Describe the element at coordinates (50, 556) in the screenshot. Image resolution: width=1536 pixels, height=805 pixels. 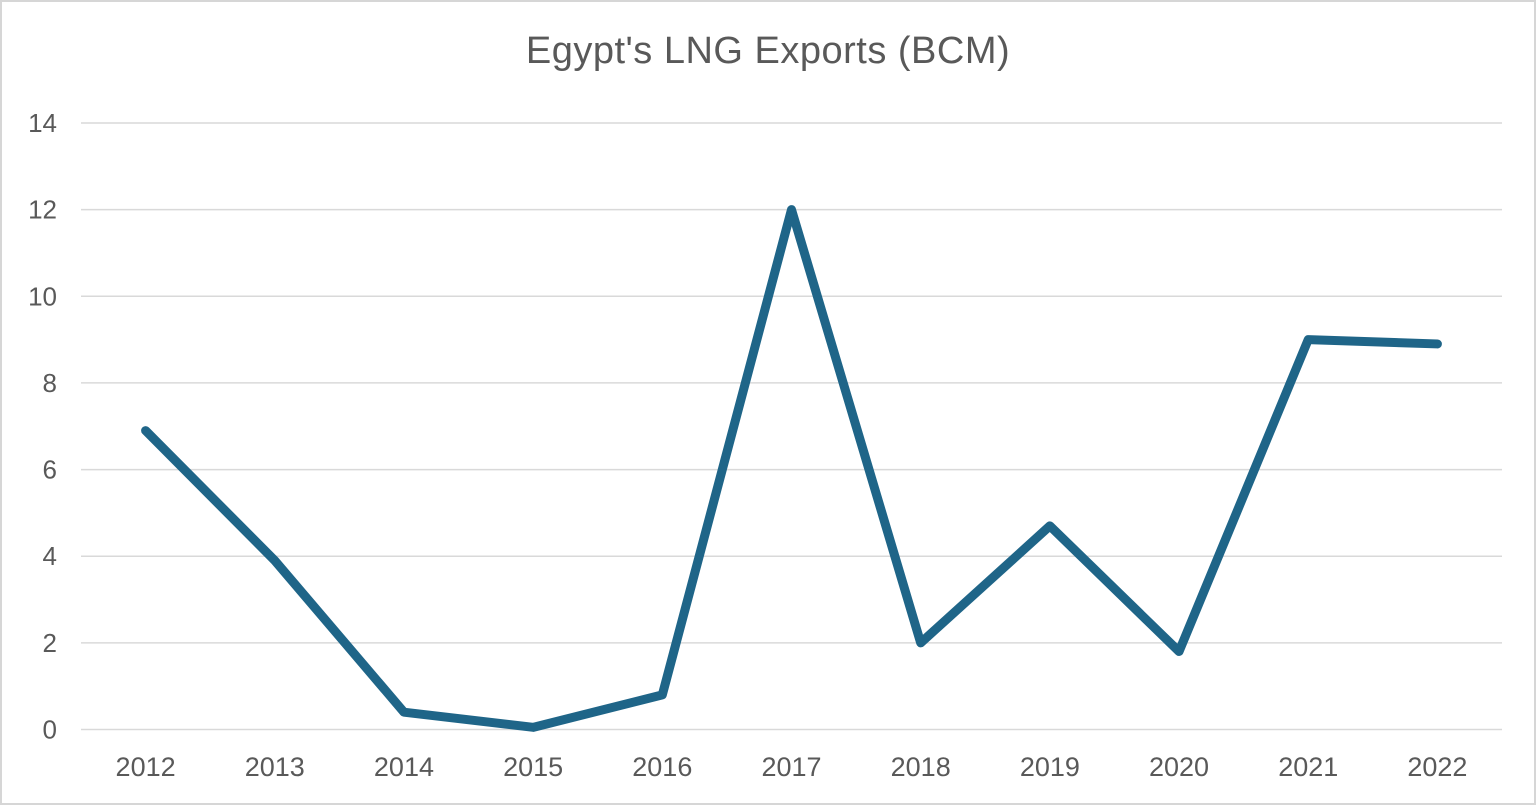
I see `y-tick-label: 4` at that location.